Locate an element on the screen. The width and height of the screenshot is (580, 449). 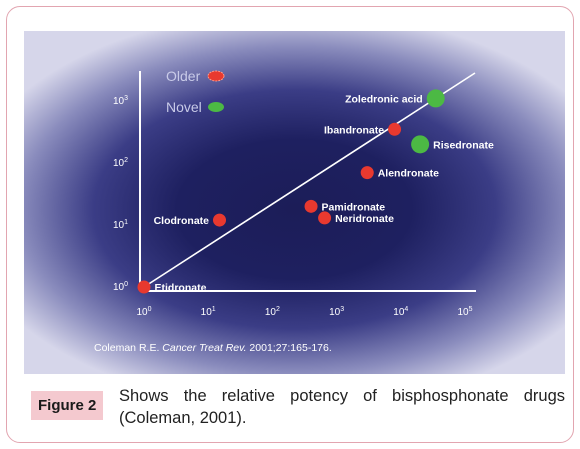
point-label-neridronate: Neridronate is located at coordinates (364, 219).